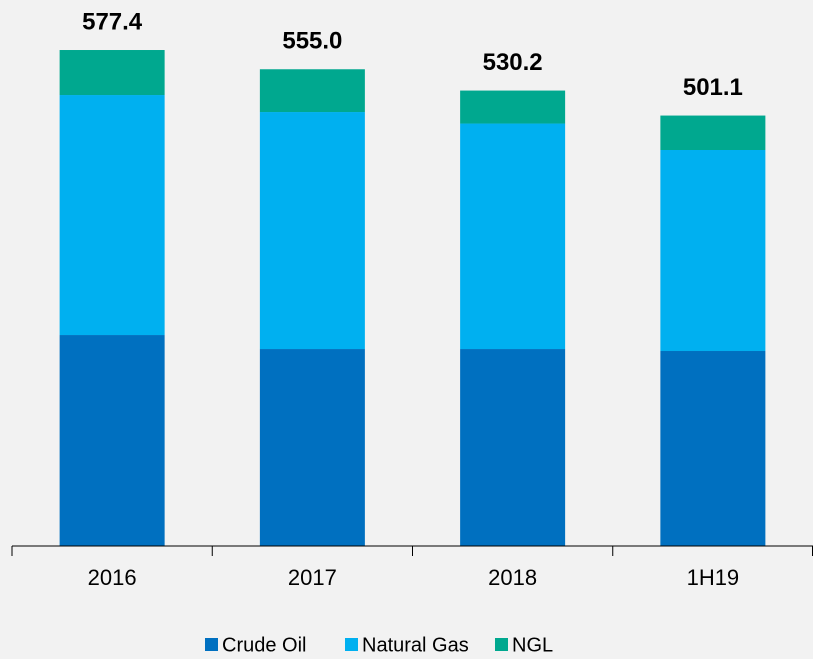 This screenshot has height=659, width=813. What do you see at coordinates (312, 577) in the screenshot?
I see `x-tick-label: 2017` at bounding box center [312, 577].